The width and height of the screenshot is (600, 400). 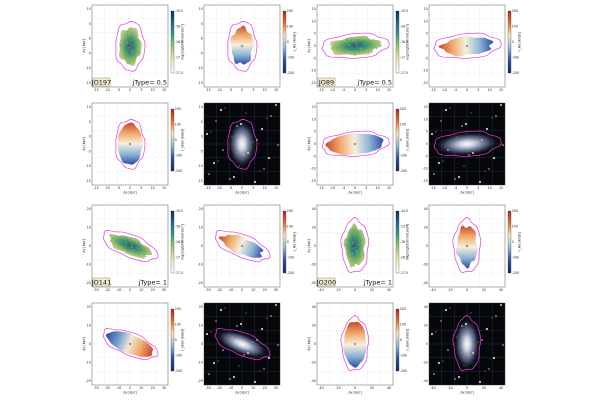 I want to click on jo197-contour, so click(x=242, y=46).